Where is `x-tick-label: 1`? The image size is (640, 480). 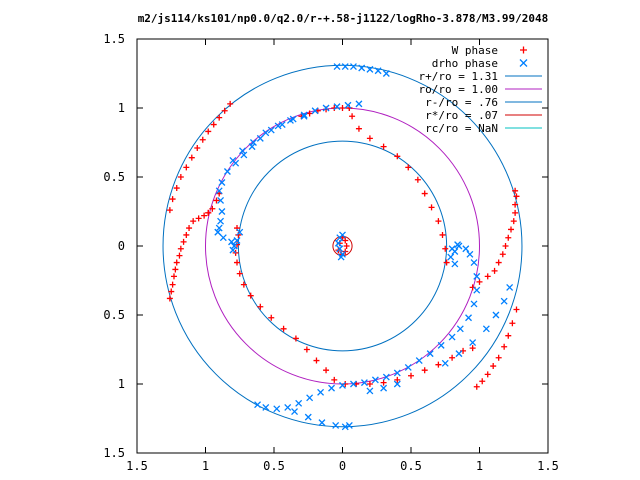 x-tick-label: 1 is located at coordinates (205, 466).